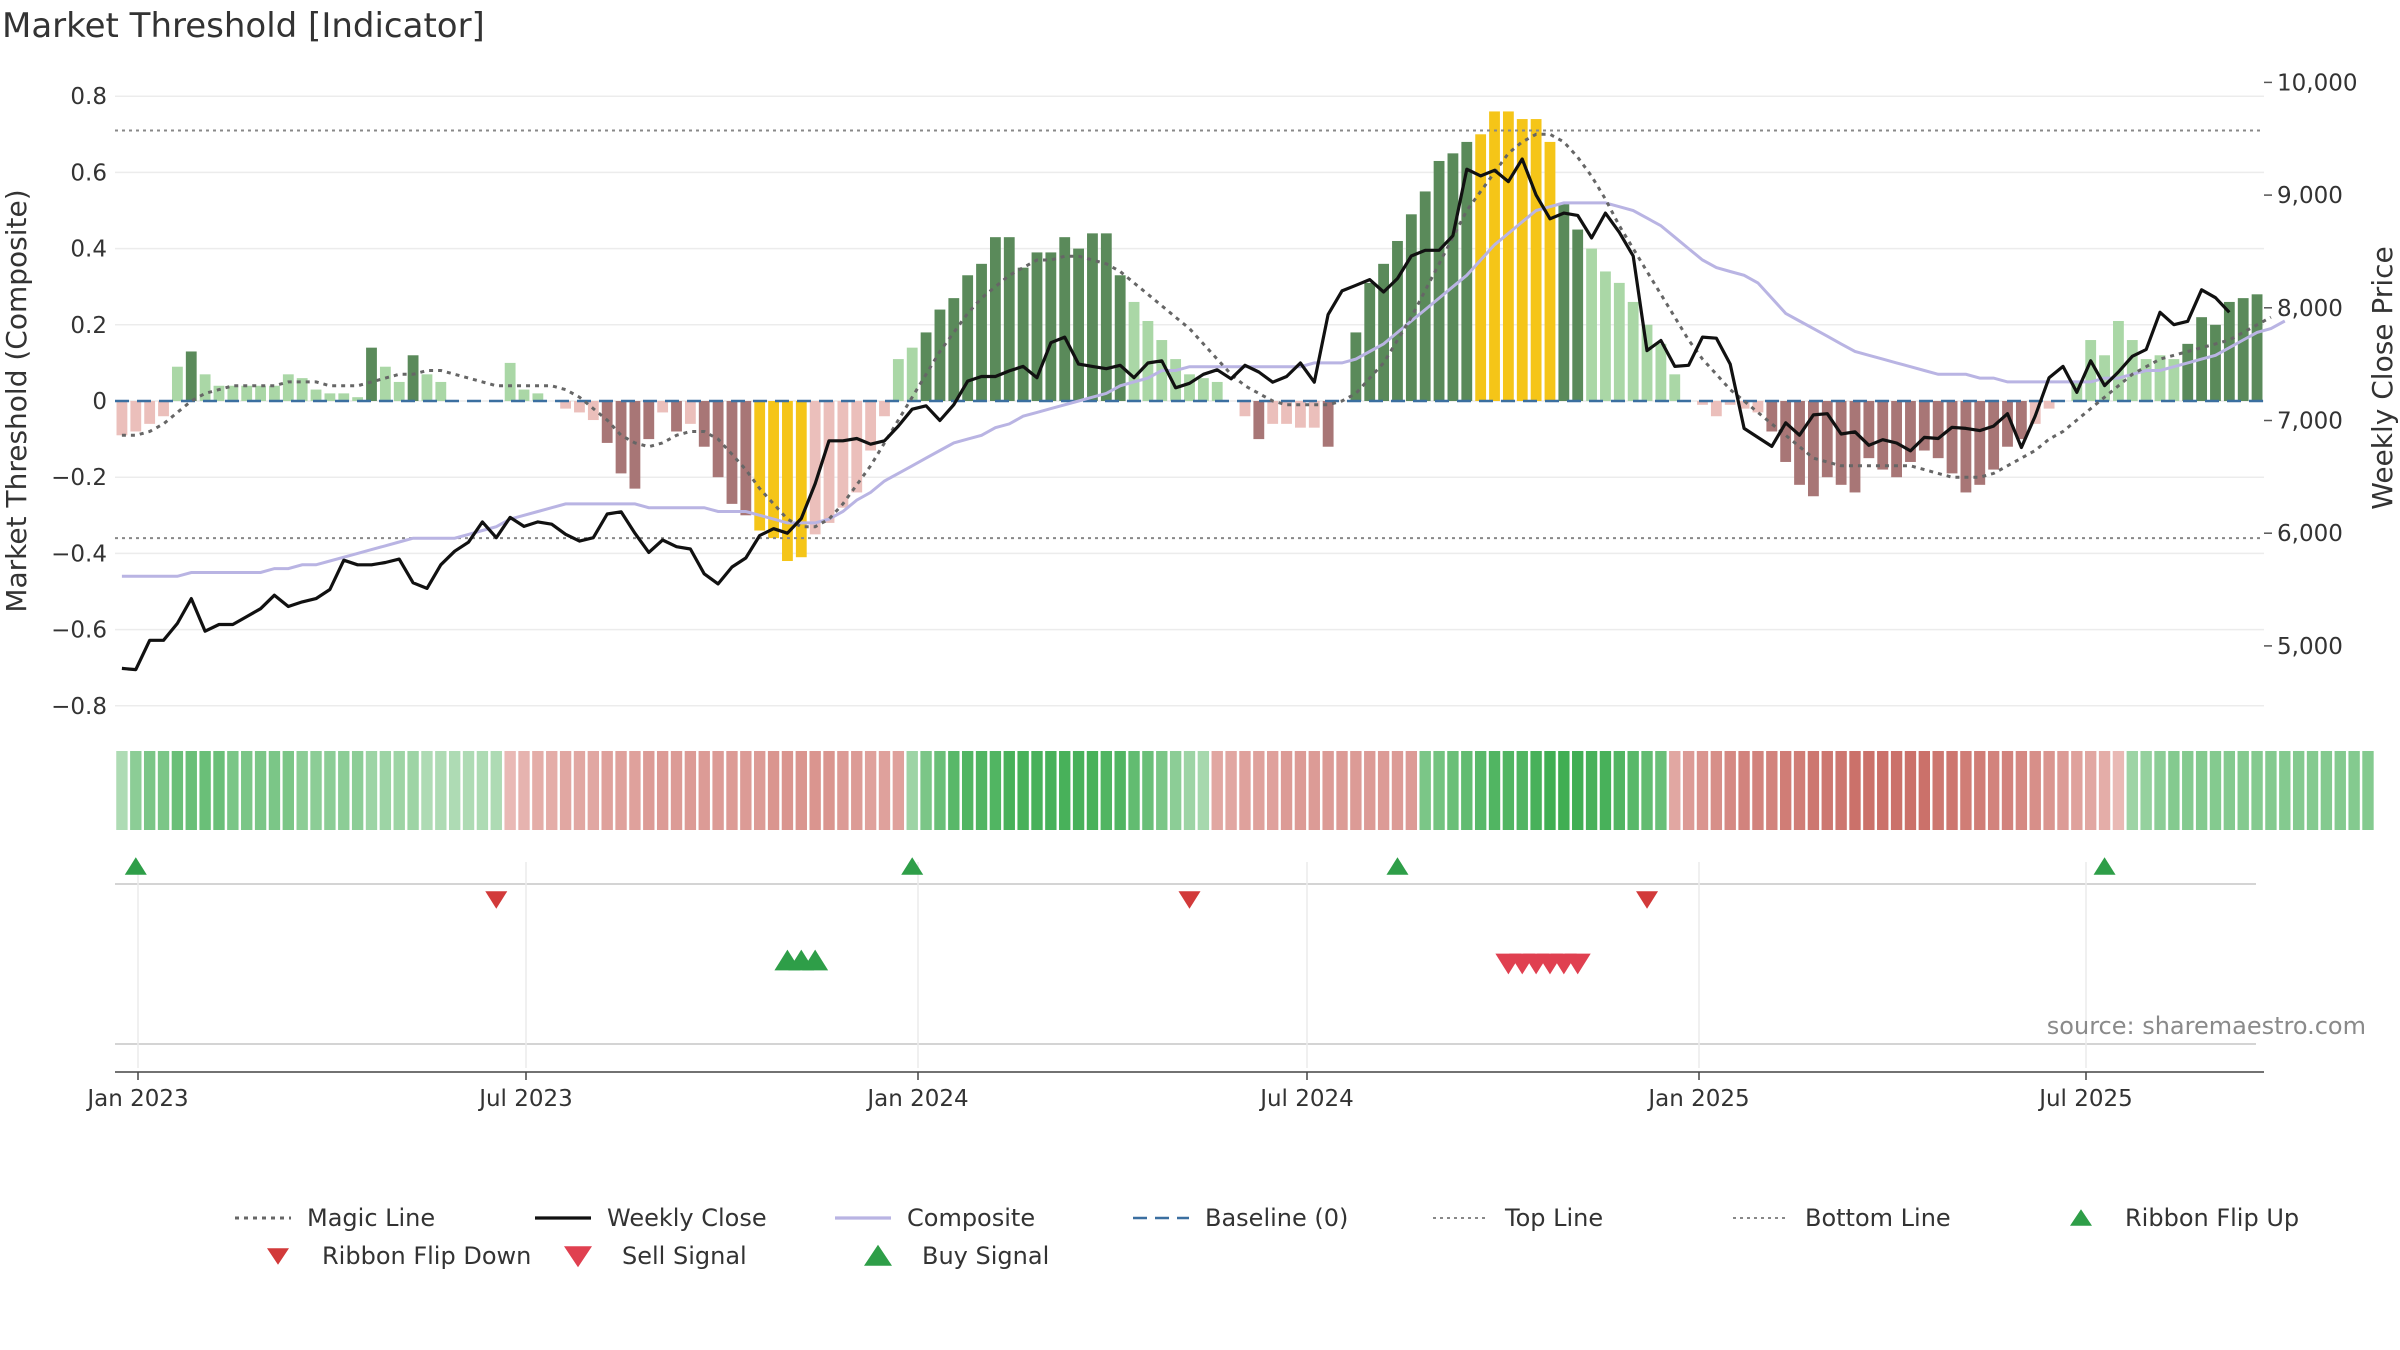 Image resolution: width=2400 pixels, height=1350 pixels. I want to click on legend-label: Top Line, so click(1553, 1218).